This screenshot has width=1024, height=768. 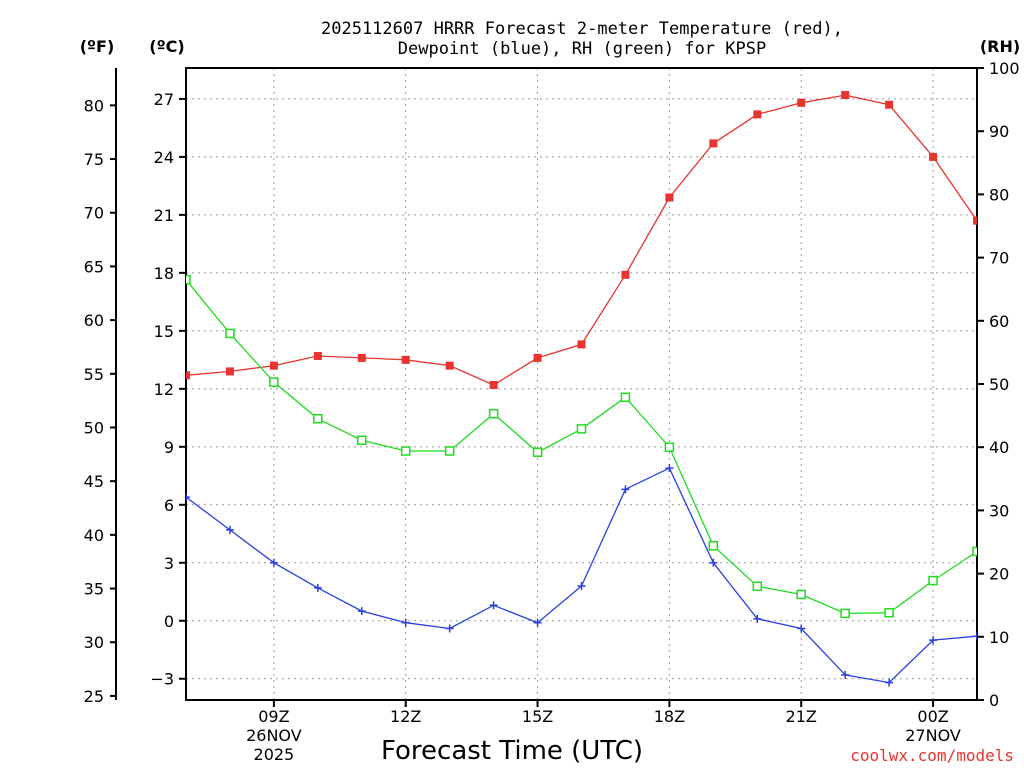 What do you see at coordinates (999, 510) in the screenshot?
I see `rh-tick-label: 30` at bounding box center [999, 510].